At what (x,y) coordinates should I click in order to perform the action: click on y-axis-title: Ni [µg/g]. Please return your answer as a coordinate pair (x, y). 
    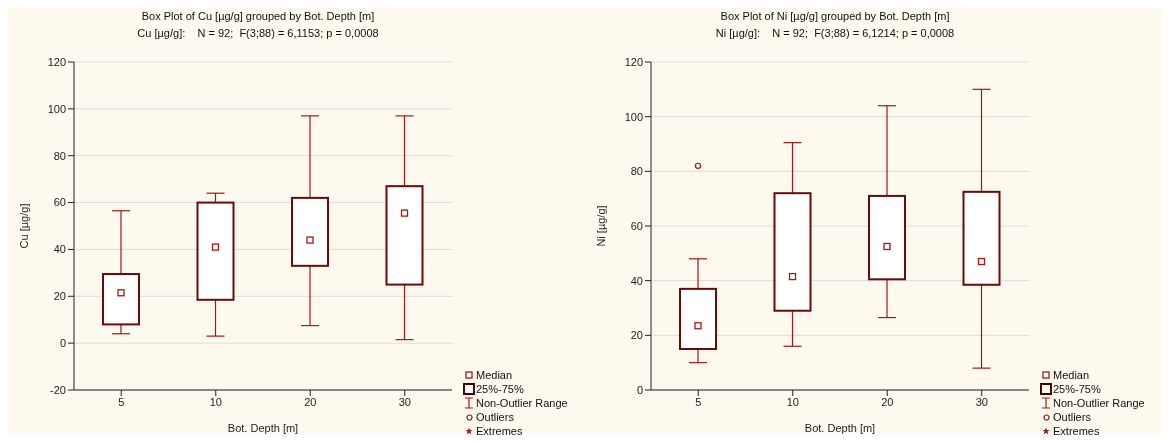
    Looking at the image, I should click on (600, 226).